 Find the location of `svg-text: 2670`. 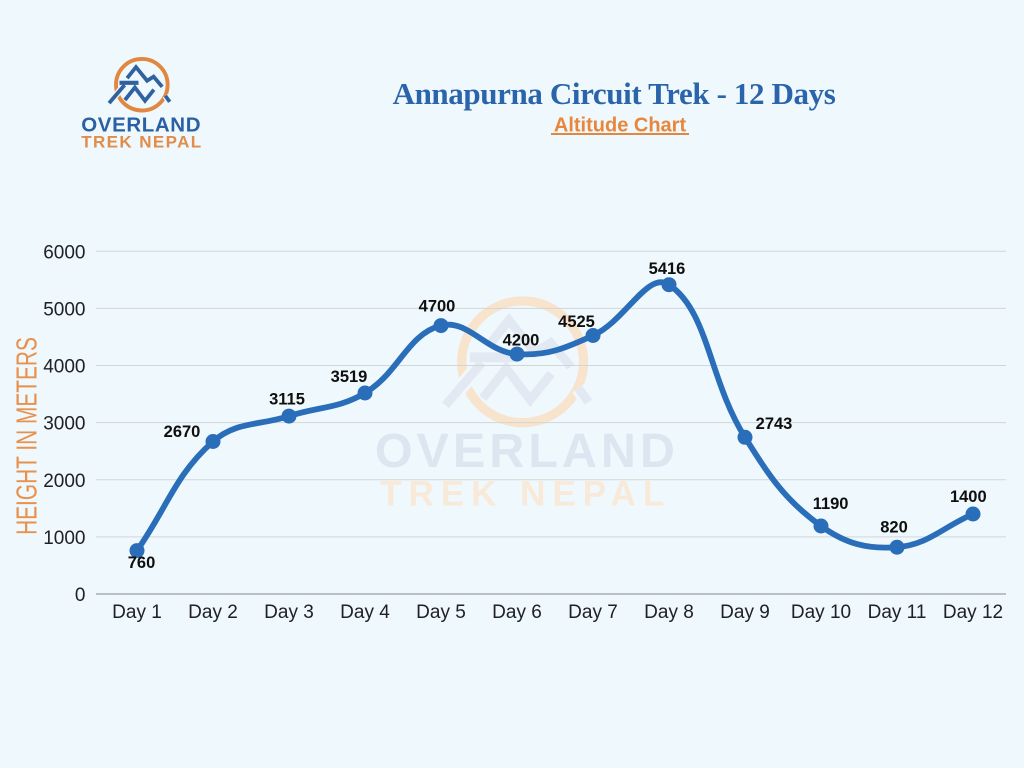

svg-text: 2670 is located at coordinates (182, 432).